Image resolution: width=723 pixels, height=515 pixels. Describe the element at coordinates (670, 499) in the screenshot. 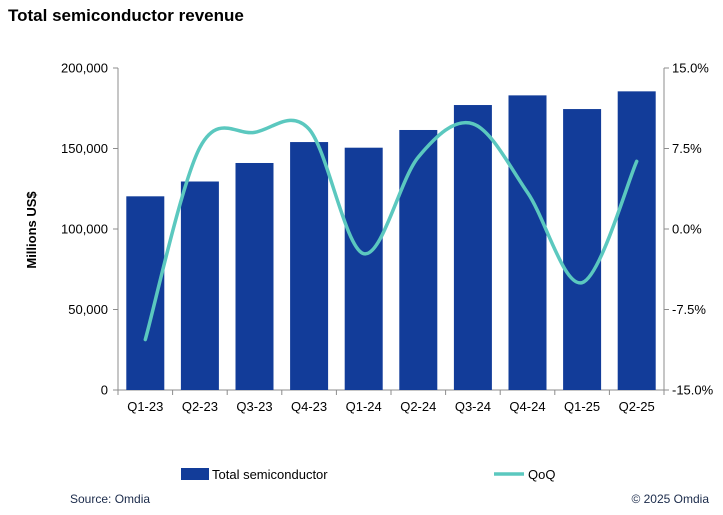

I see `copyright-note: © 2025 Omdia` at that location.